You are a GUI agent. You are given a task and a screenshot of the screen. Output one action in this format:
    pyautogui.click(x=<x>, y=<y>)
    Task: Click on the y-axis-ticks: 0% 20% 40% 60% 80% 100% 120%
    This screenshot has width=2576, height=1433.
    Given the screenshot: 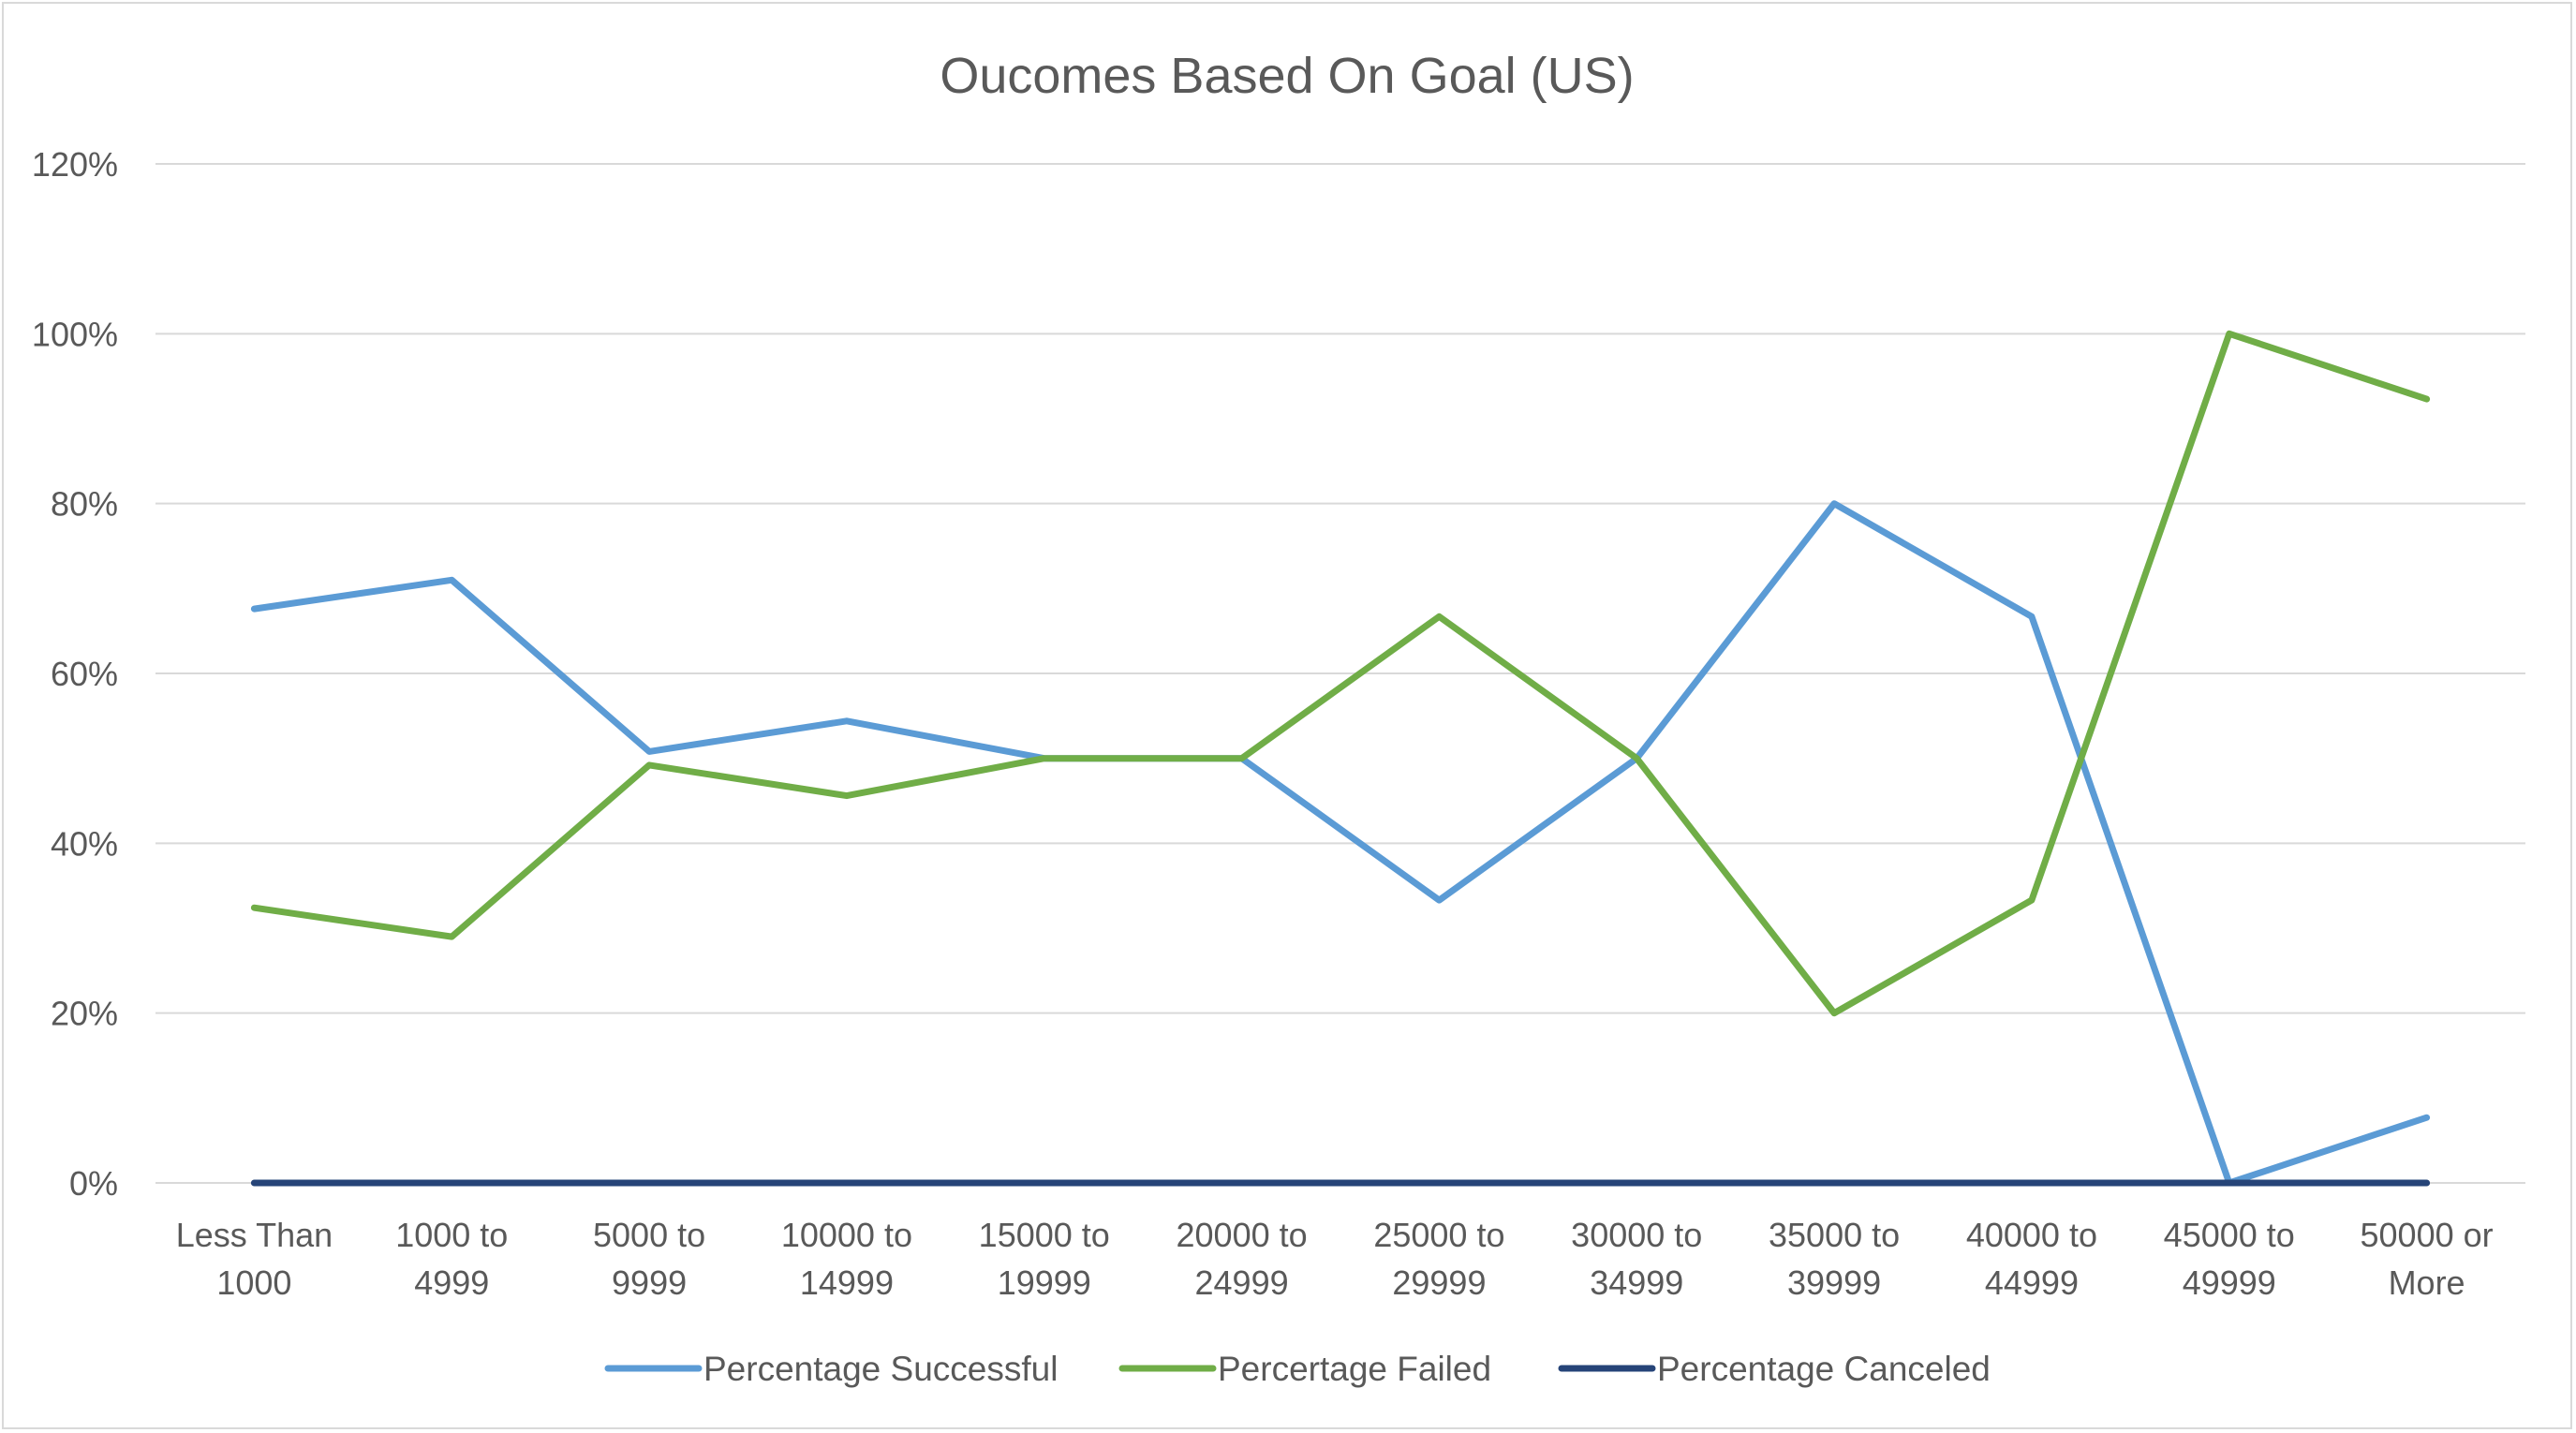 What is the action you would take?
    pyautogui.click(x=75, y=674)
    